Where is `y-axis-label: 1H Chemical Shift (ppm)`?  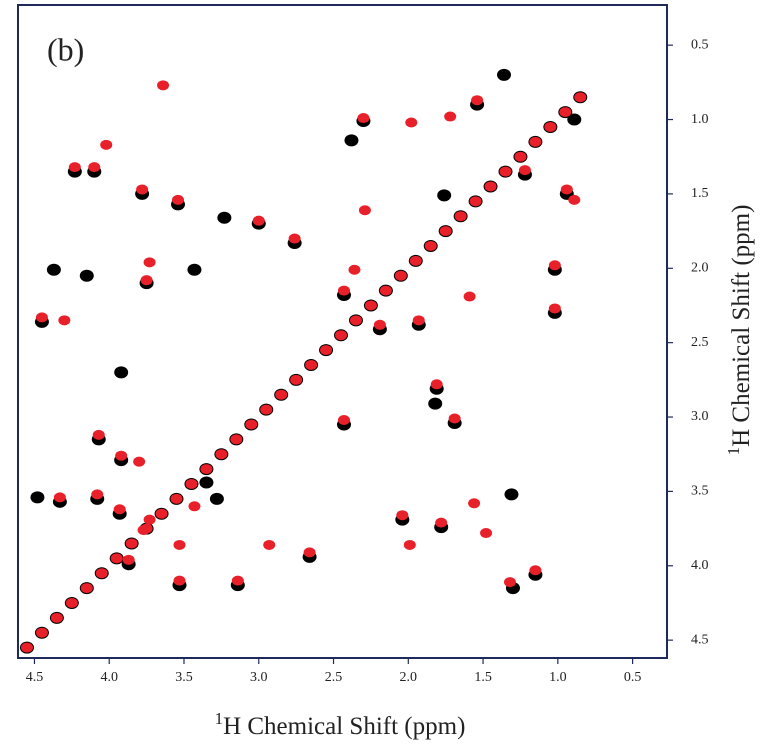
y-axis-label: 1H Chemical Shift (ppm) is located at coordinates (739, 330).